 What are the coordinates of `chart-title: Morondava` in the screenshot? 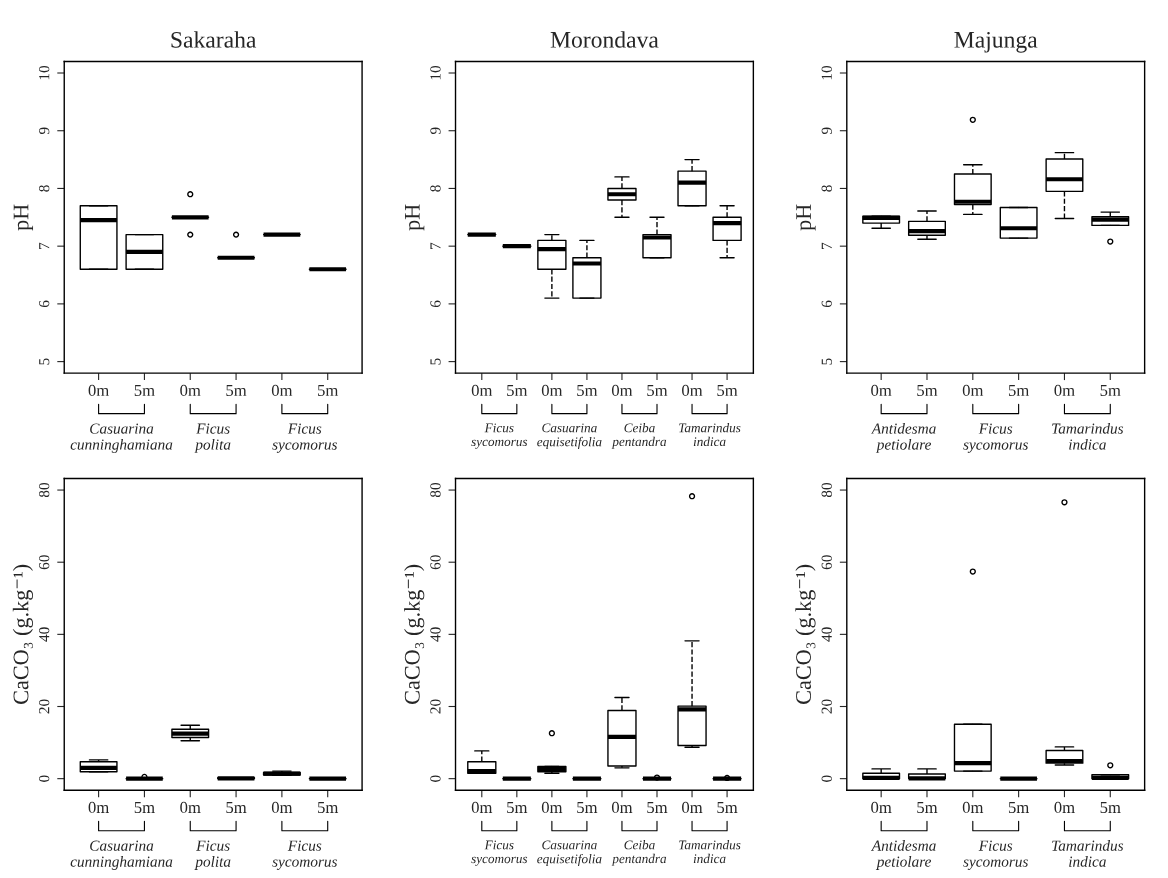 It's located at (604, 39).